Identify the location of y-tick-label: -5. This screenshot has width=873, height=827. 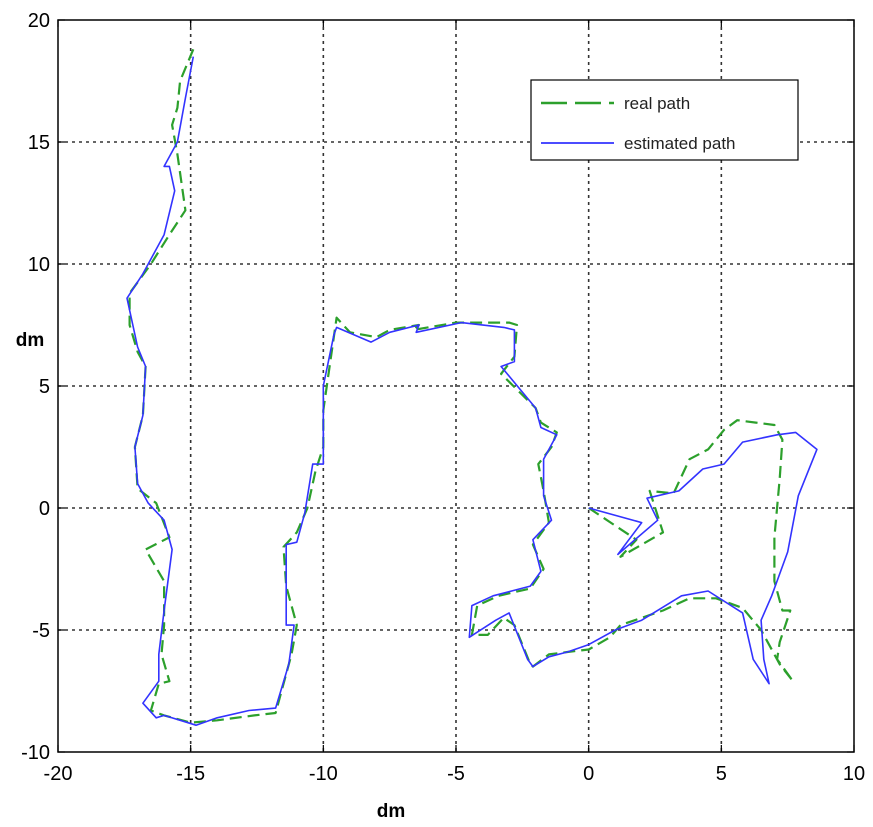
(41, 631).